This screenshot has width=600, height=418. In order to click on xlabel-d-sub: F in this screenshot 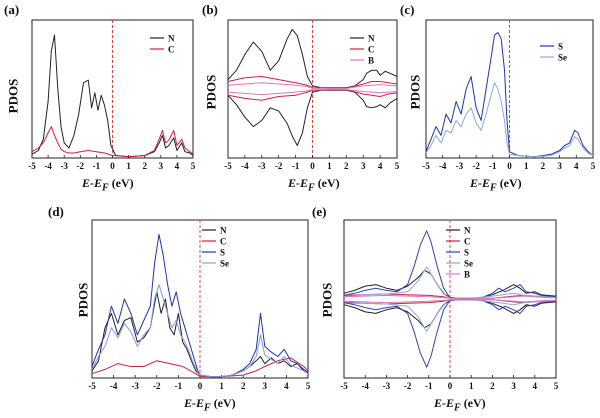, I will do `click(207, 408)`.